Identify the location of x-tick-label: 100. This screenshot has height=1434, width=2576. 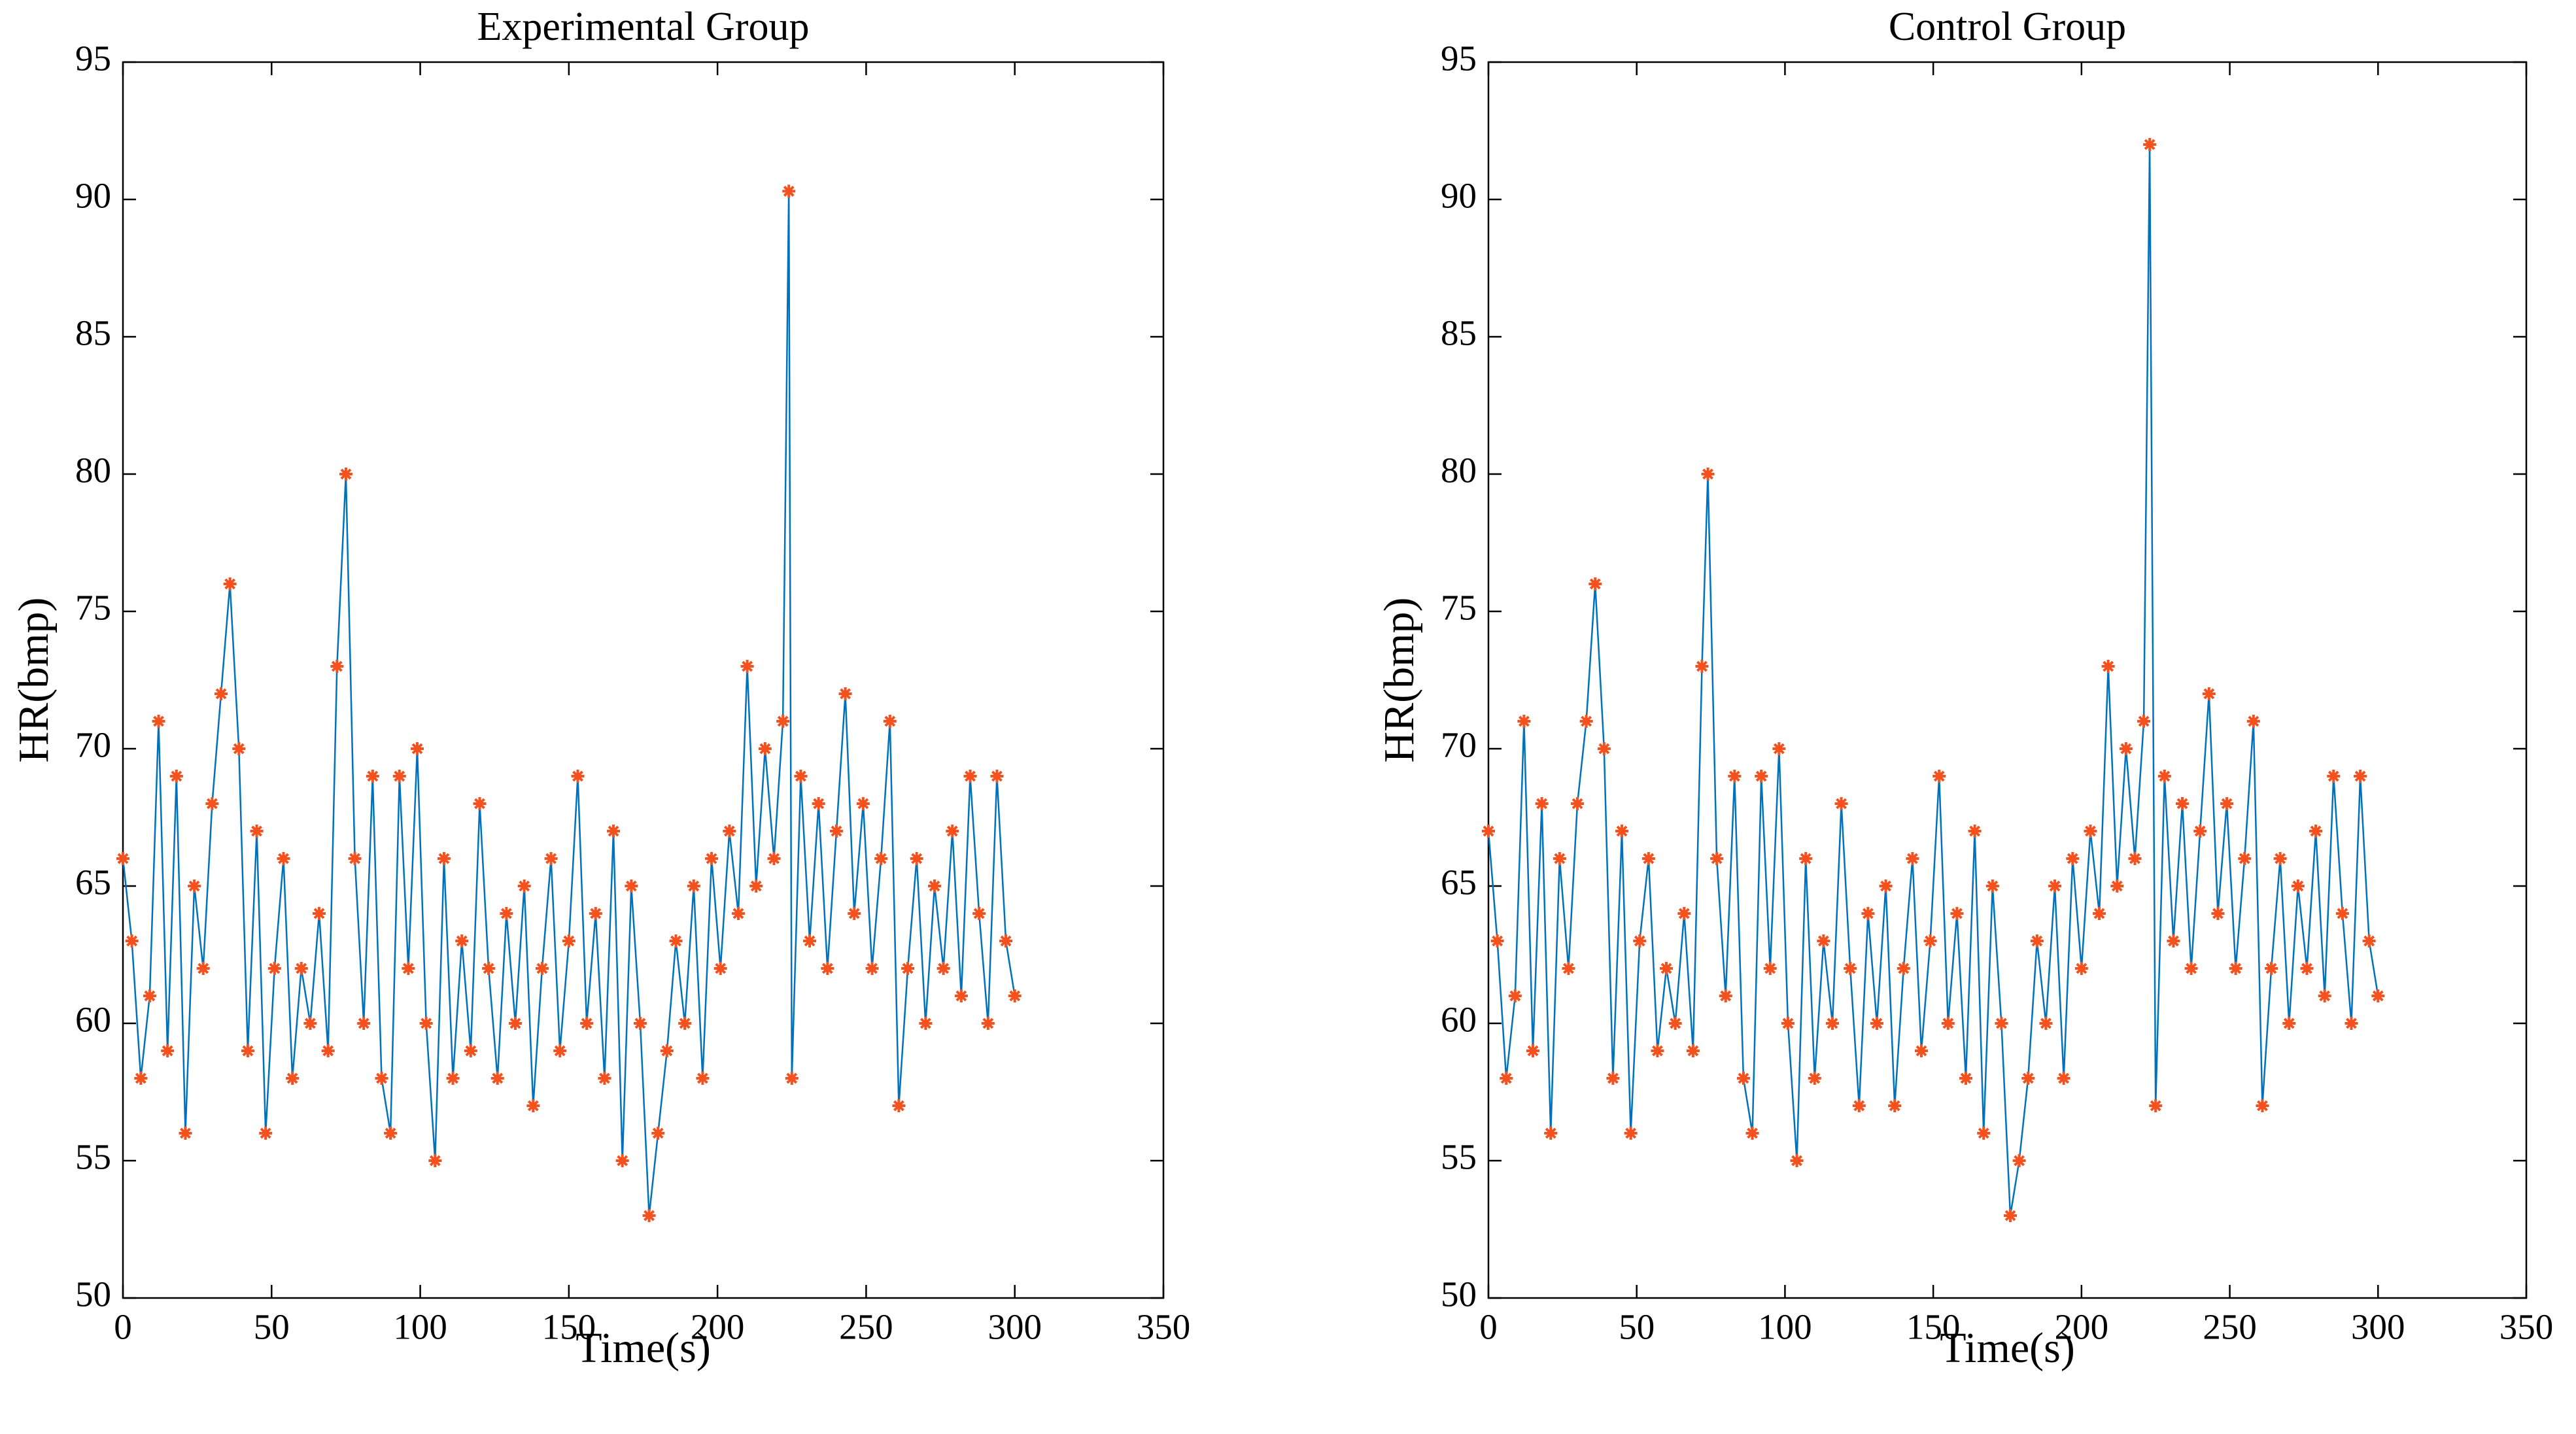
(420, 1327).